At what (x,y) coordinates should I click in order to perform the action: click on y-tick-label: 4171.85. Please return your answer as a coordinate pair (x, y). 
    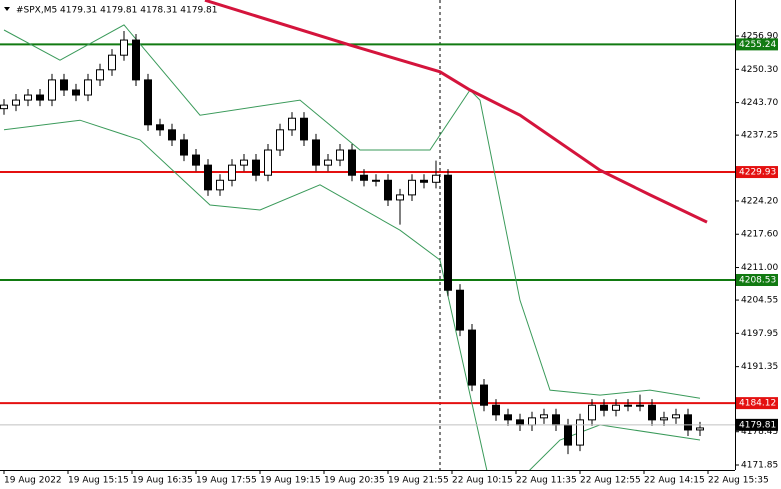
    Looking at the image, I should click on (759, 466).